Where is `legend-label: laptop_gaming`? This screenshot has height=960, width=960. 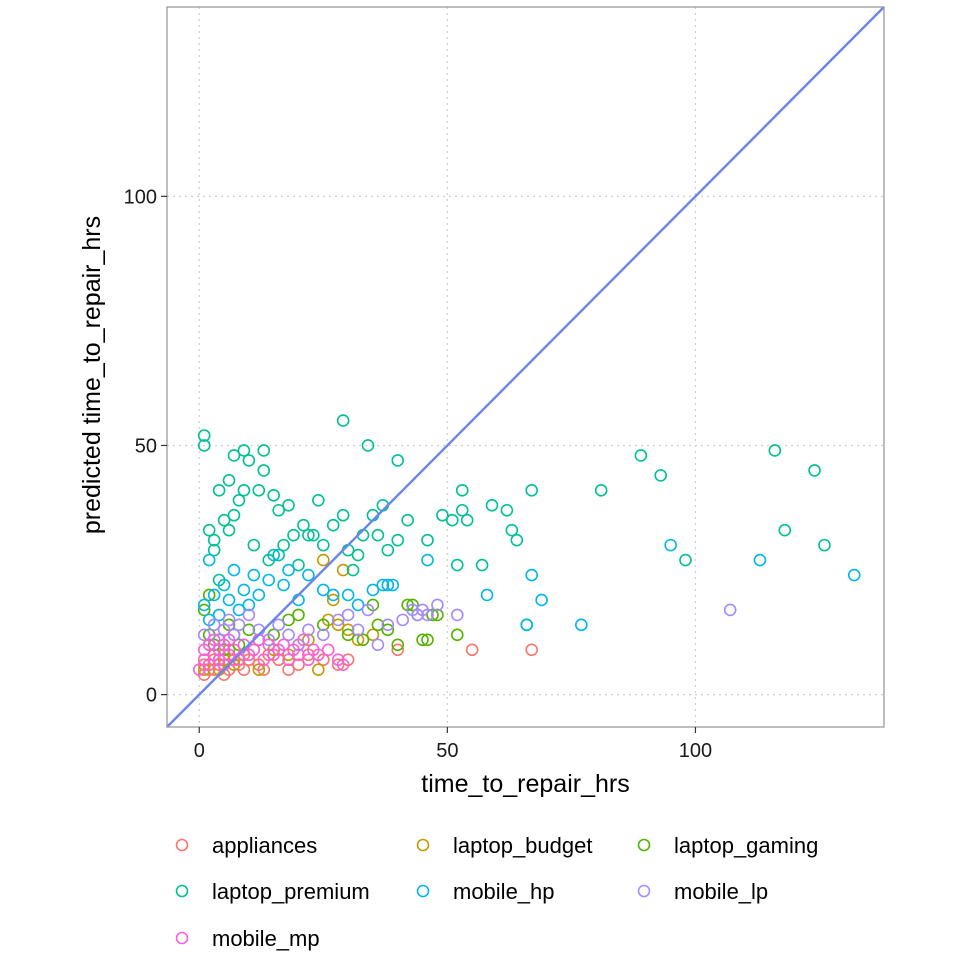 legend-label: laptop_gaming is located at coordinates (746, 845).